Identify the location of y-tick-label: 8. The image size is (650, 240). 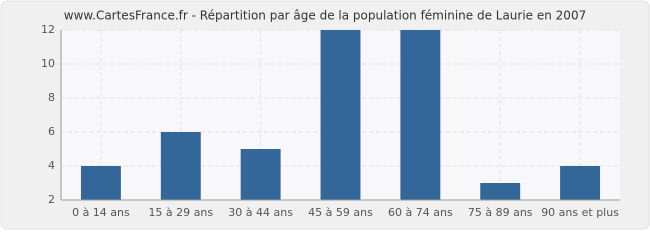
(51, 97).